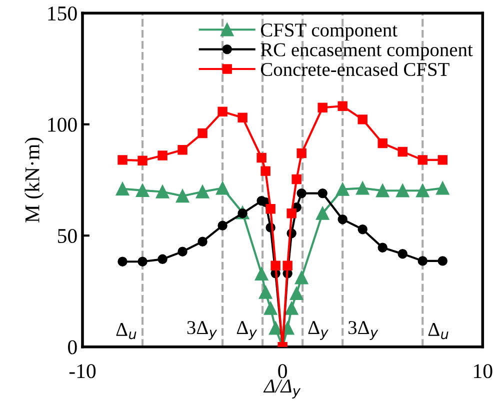  What do you see at coordinates (282, 389) in the screenshot?
I see `x-axis-title: Δ/Δ$_{y}$` at bounding box center [282, 389].